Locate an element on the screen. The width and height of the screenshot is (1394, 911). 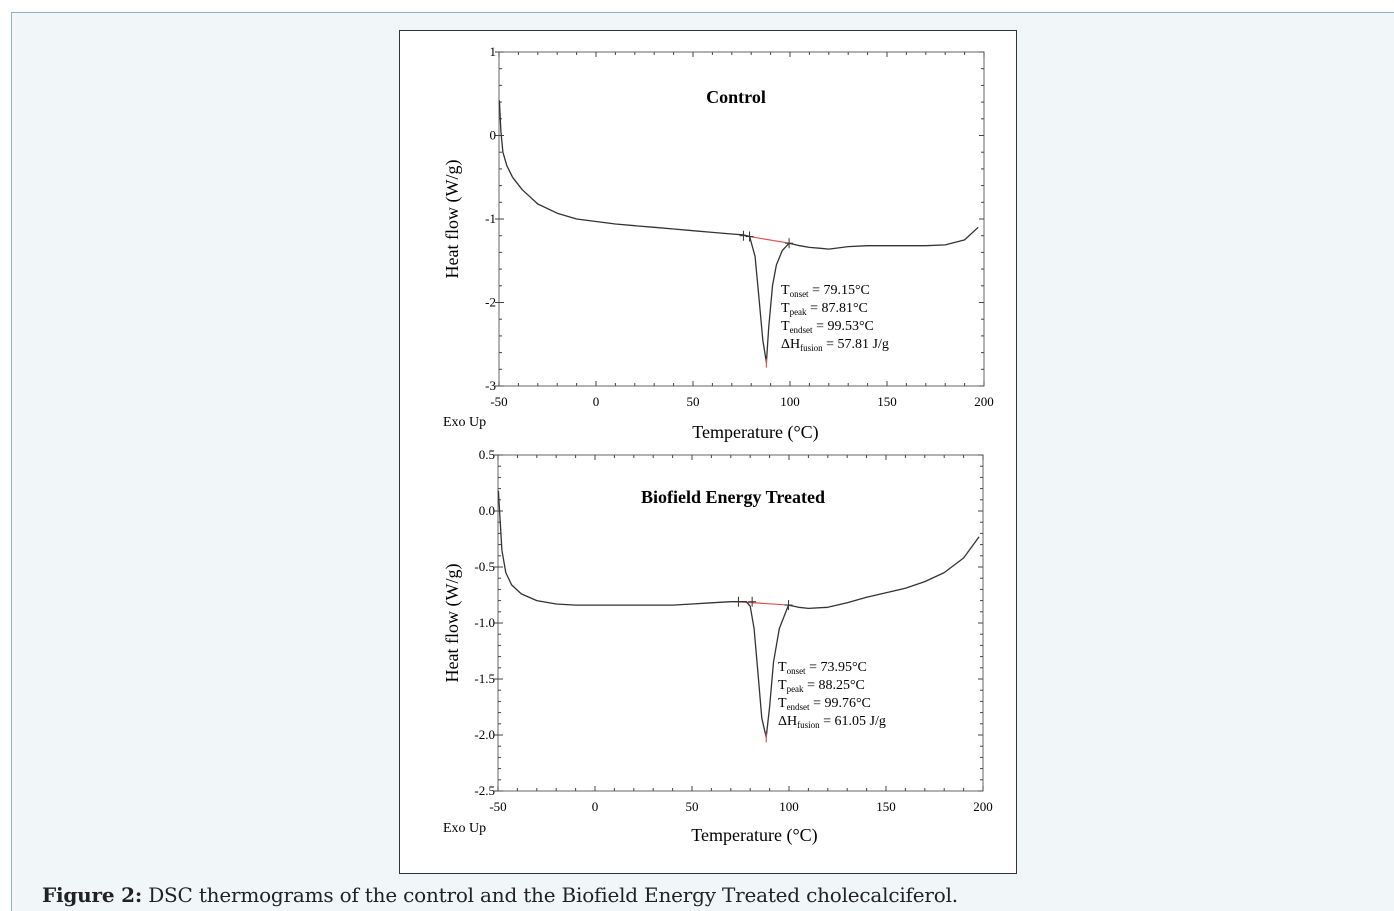
chart-title: Control is located at coordinates (736, 97).